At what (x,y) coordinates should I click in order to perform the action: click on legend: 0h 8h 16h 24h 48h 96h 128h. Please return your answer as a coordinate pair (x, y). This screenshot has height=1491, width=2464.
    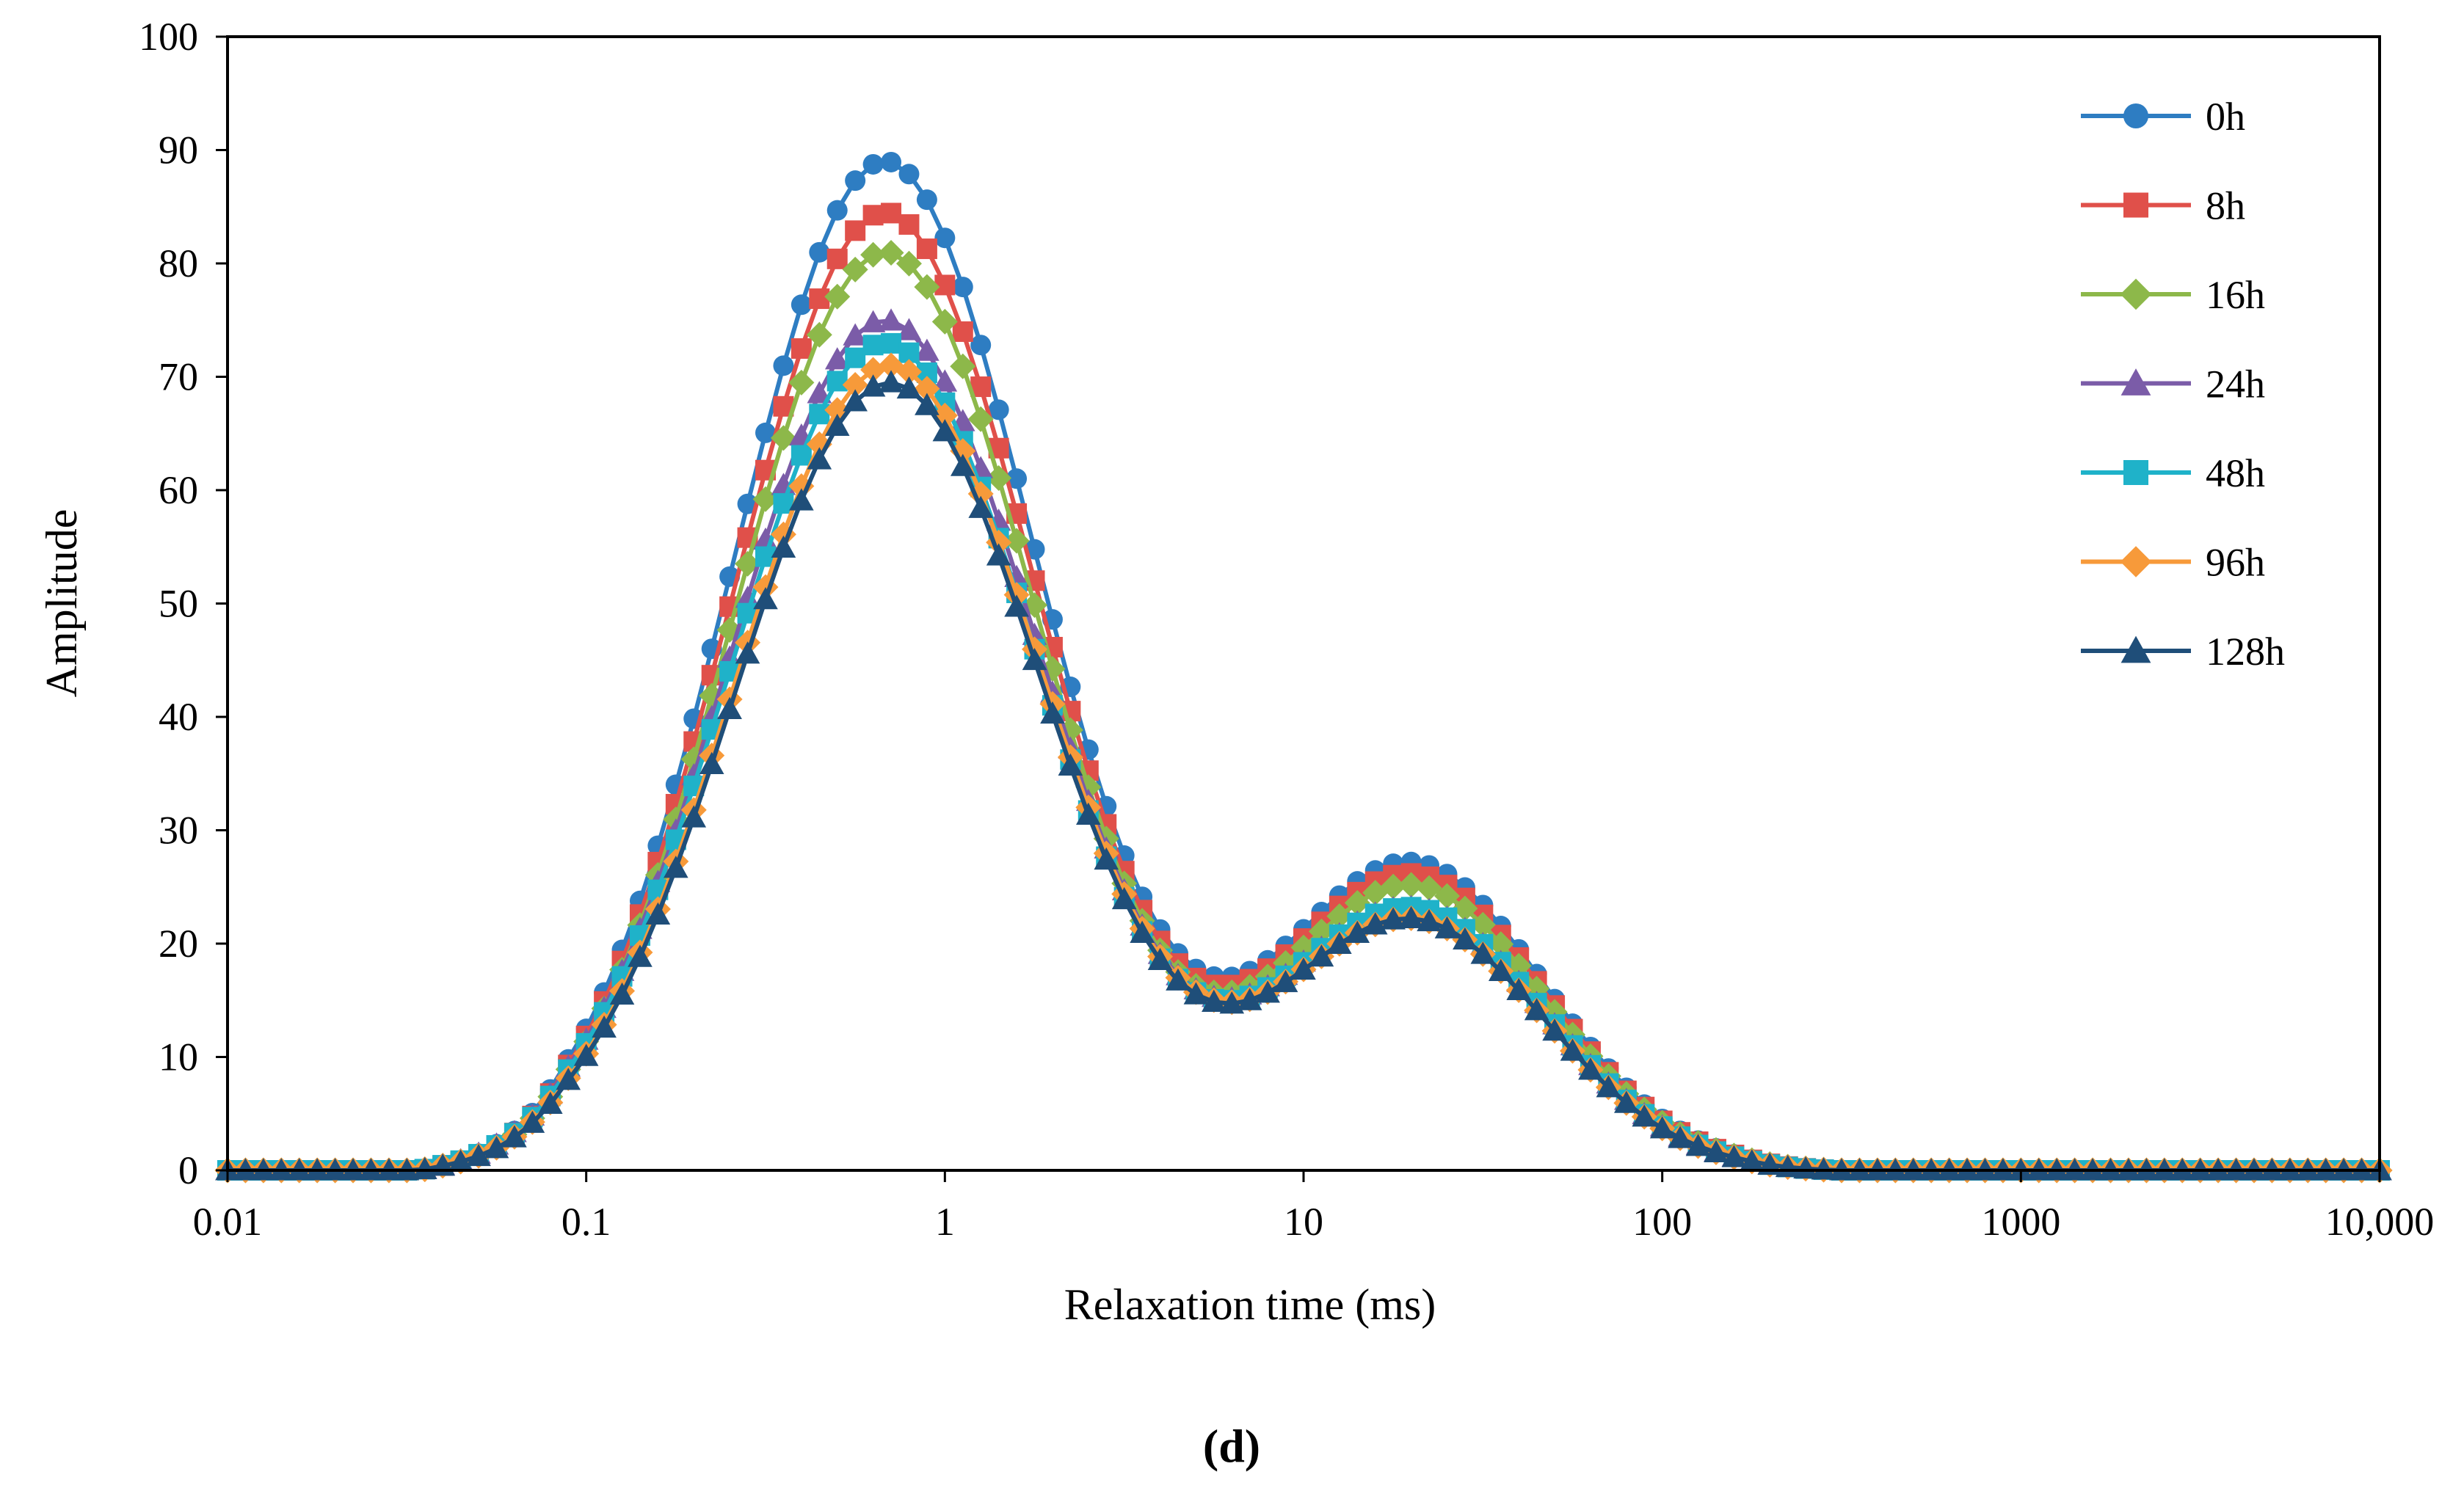
    Looking at the image, I should click on (2183, 384).